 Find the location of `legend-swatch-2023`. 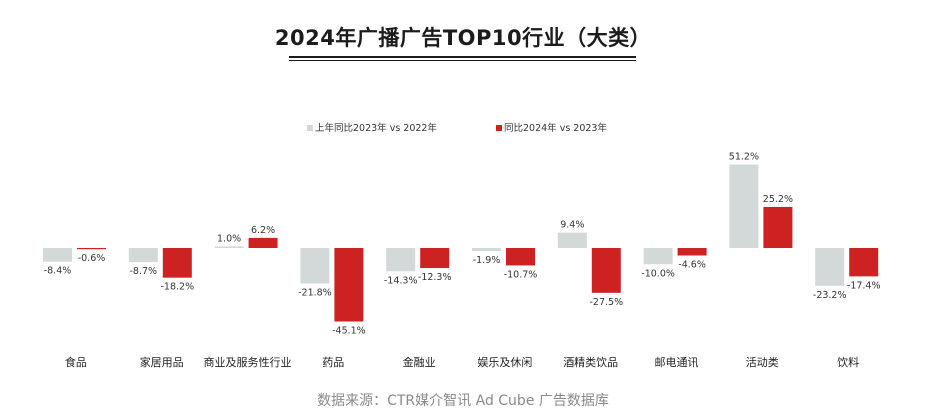

legend-swatch-2023 is located at coordinates (310, 128).